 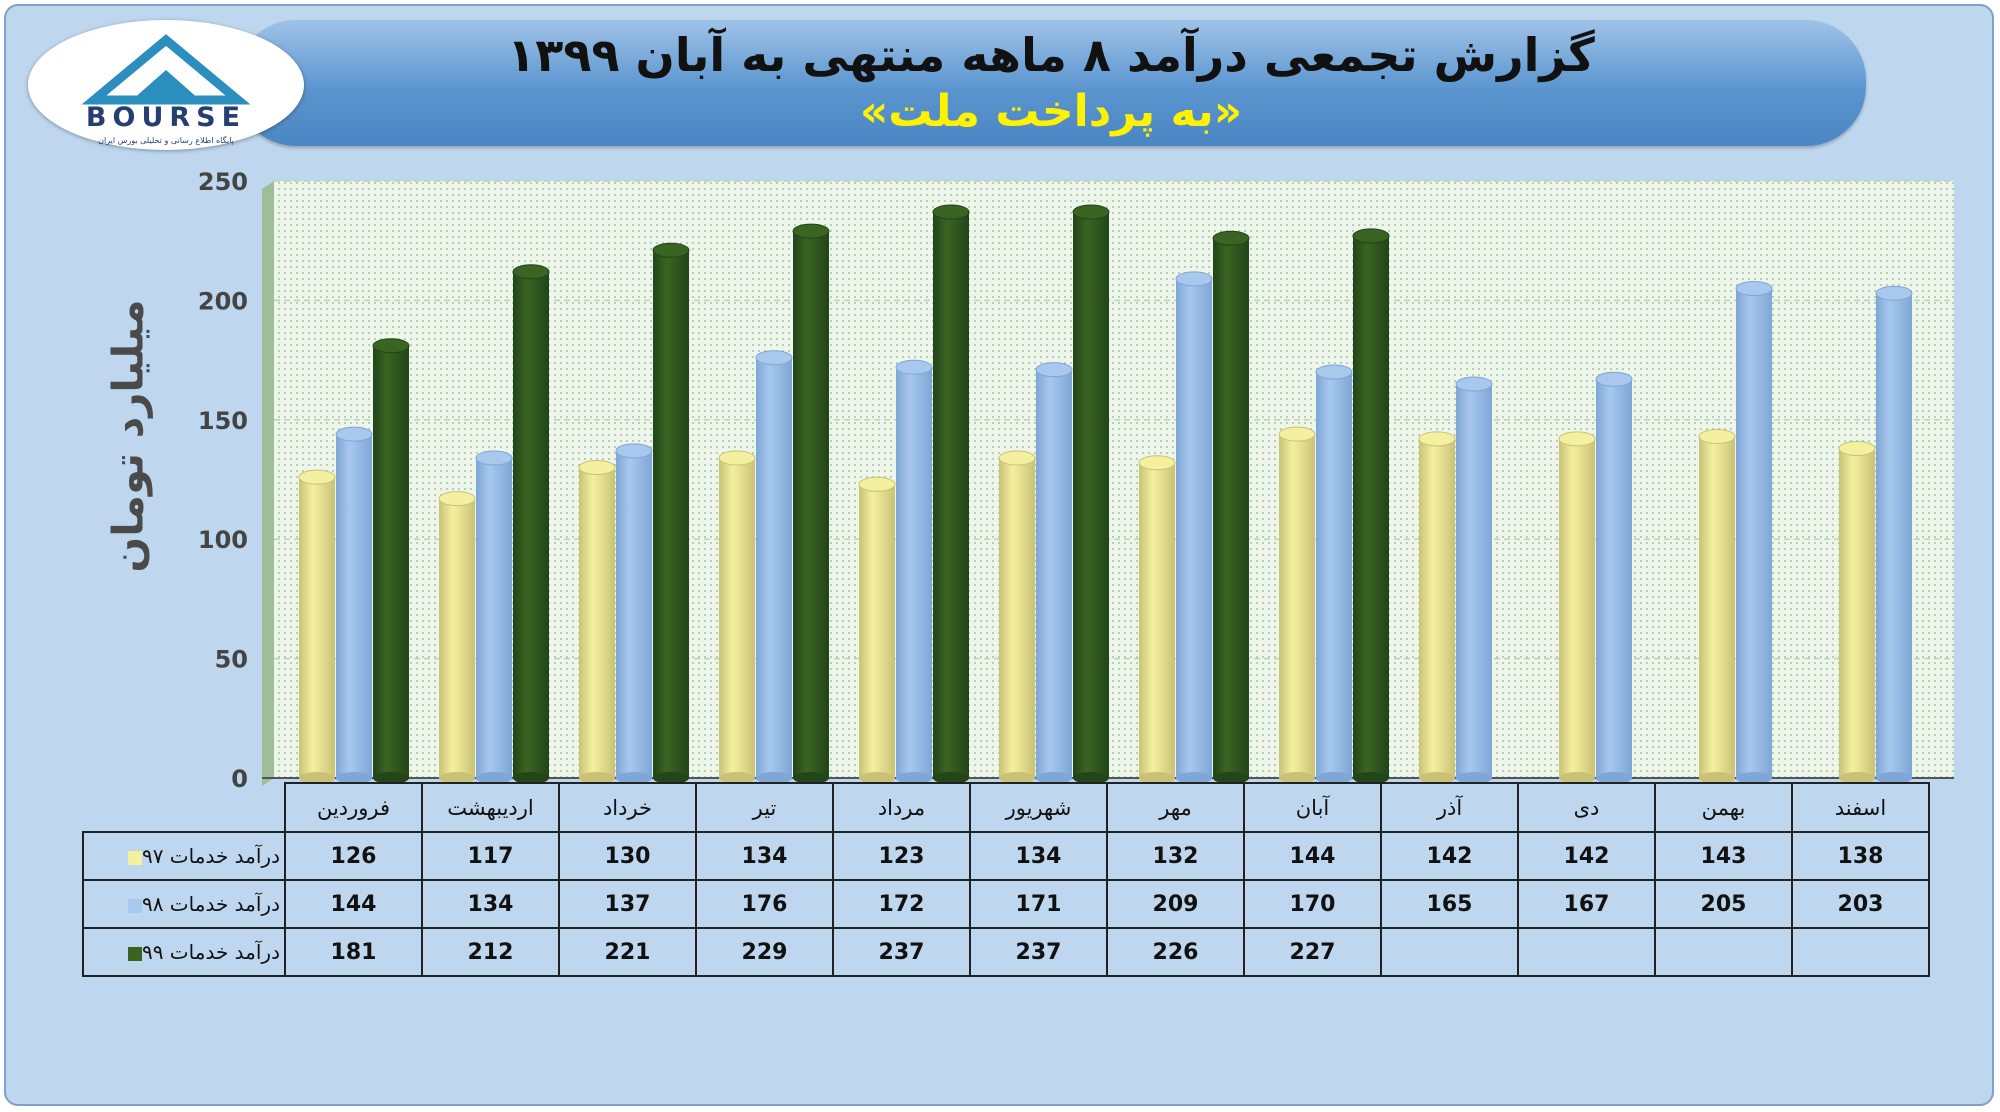 What do you see at coordinates (901, 904) in the screenshot?
I see `data-label: 172` at bounding box center [901, 904].